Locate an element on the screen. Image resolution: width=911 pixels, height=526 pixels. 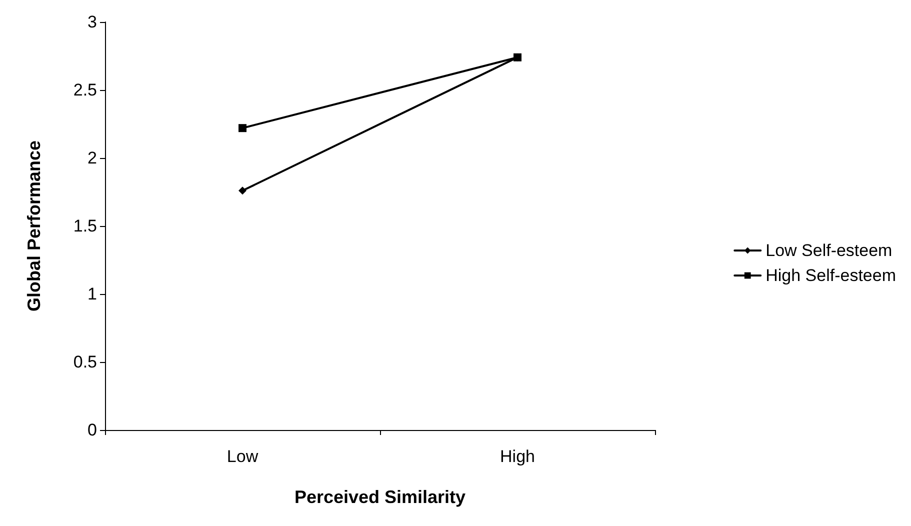
y-tick-label: 1 is located at coordinates (92, 294).